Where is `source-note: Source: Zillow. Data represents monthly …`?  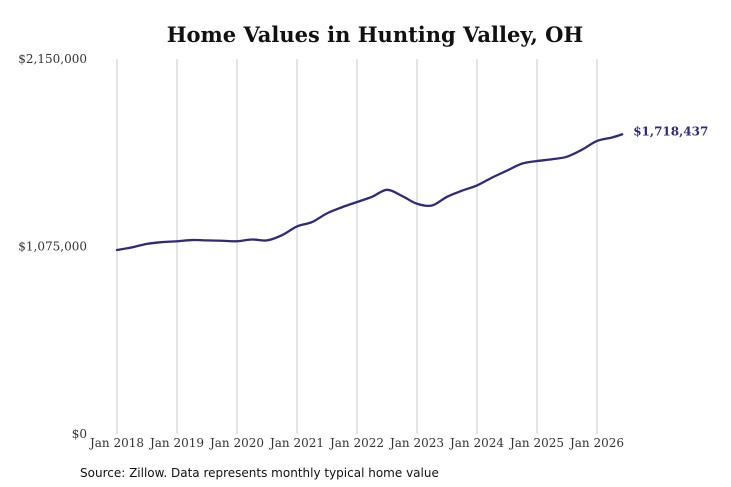
source-note: Source: Zillow. Data represents monthly … is located at coordinates (259, 473).